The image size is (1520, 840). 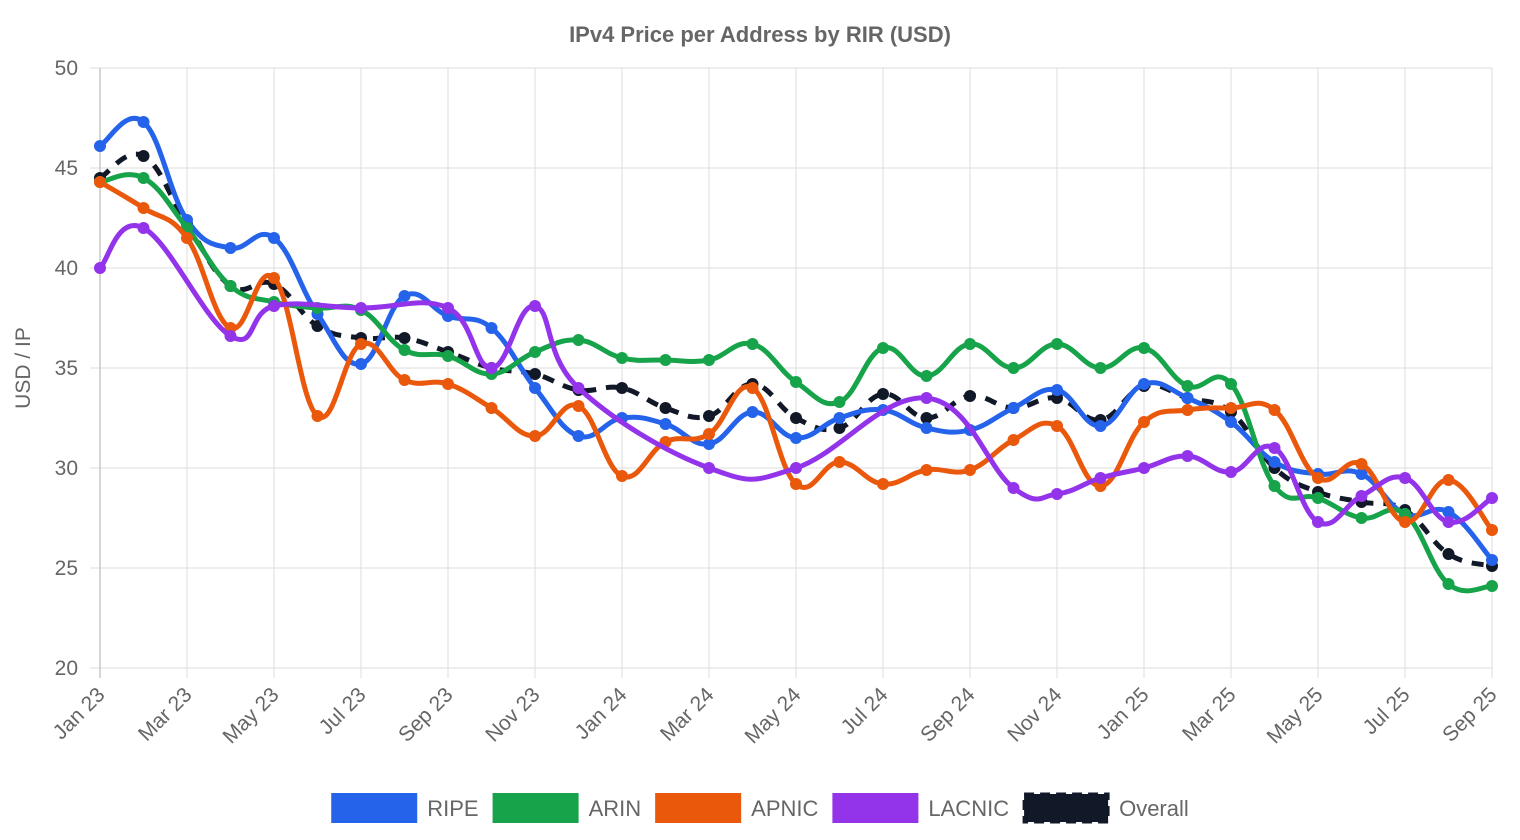 What do you see at coordinates (736, 808) in the screenshot?
I see `legend-item-apnic: APNIC` at bounding box center [736, 808].